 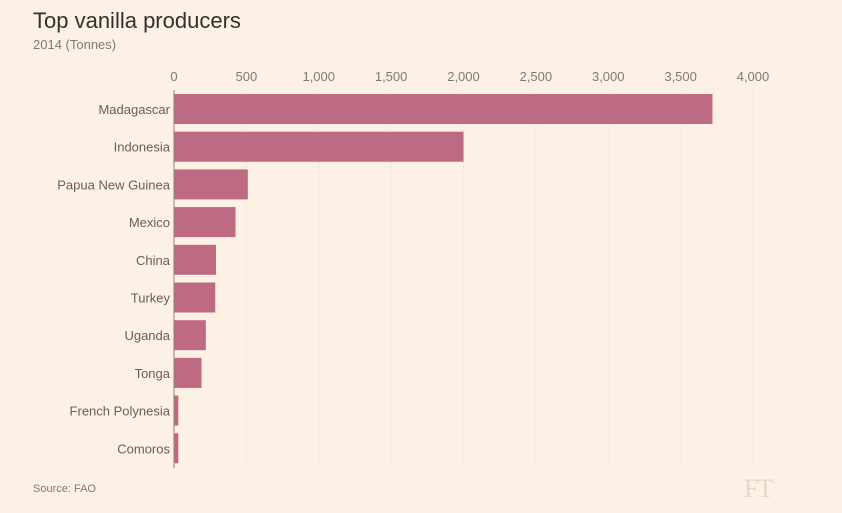 What do you see at coordinates (75, 44) in the screenshot?
I see `chart-subtitle: 2014 (Tonnes)` at bounding box center [75, 44].